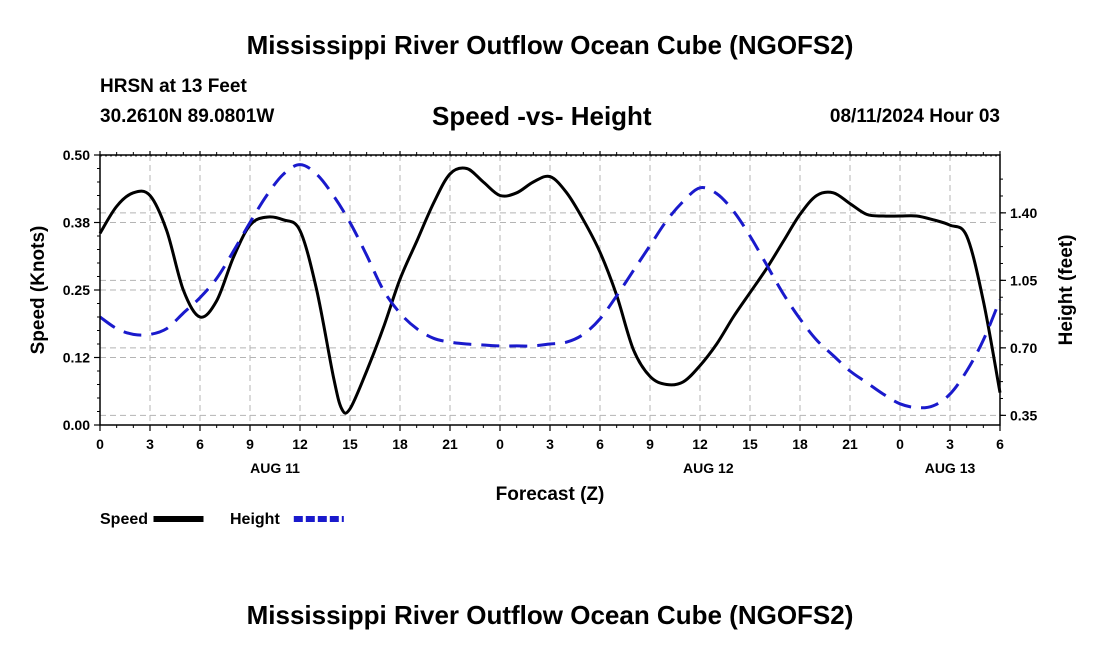 This screenshot has width=1100, height=650. I want to click on date-label: AUG 12, so click(708, 468).